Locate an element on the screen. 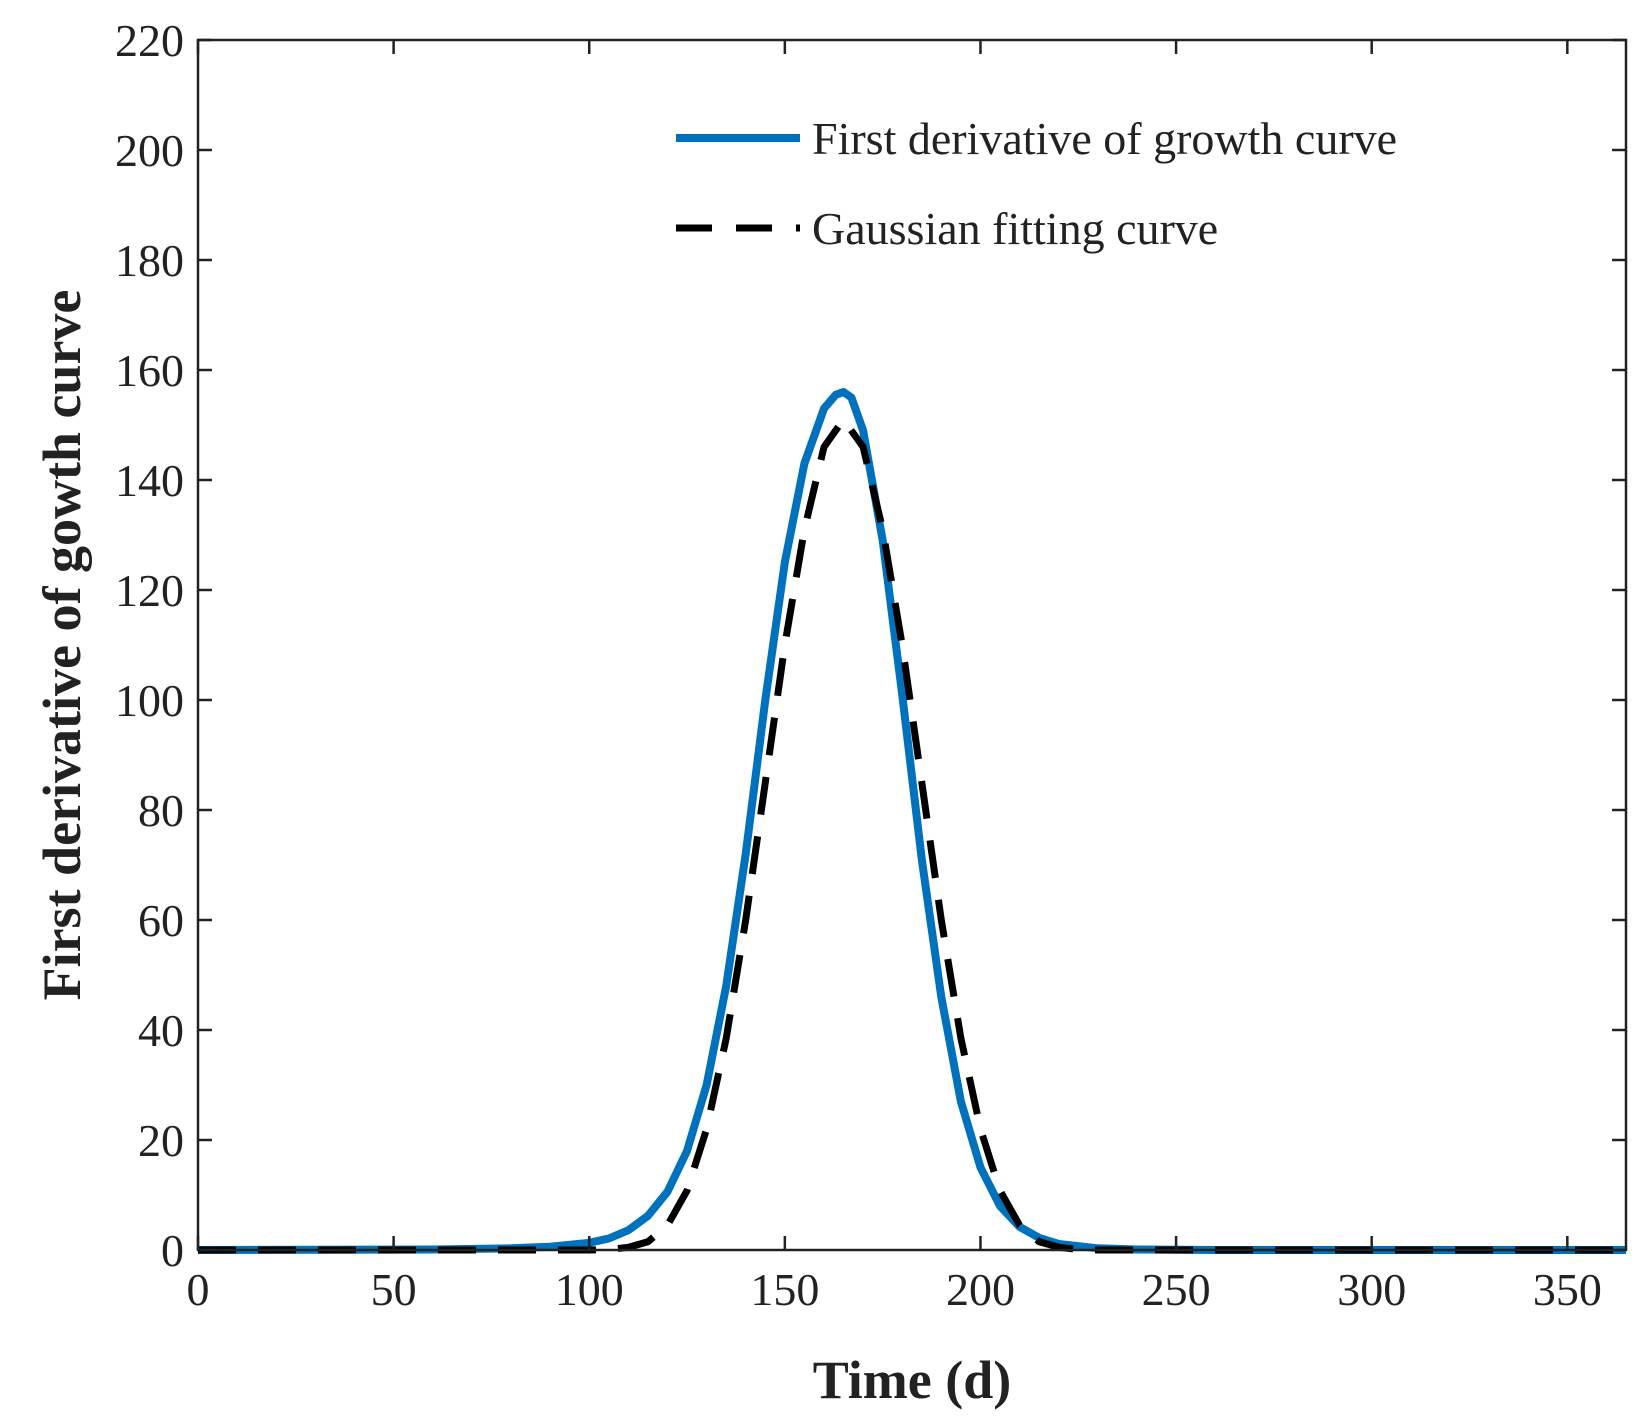 The width and height of the screenshot is (1638, 1419). x-tick-label: 350 is located at coordinates (1567, 1289).